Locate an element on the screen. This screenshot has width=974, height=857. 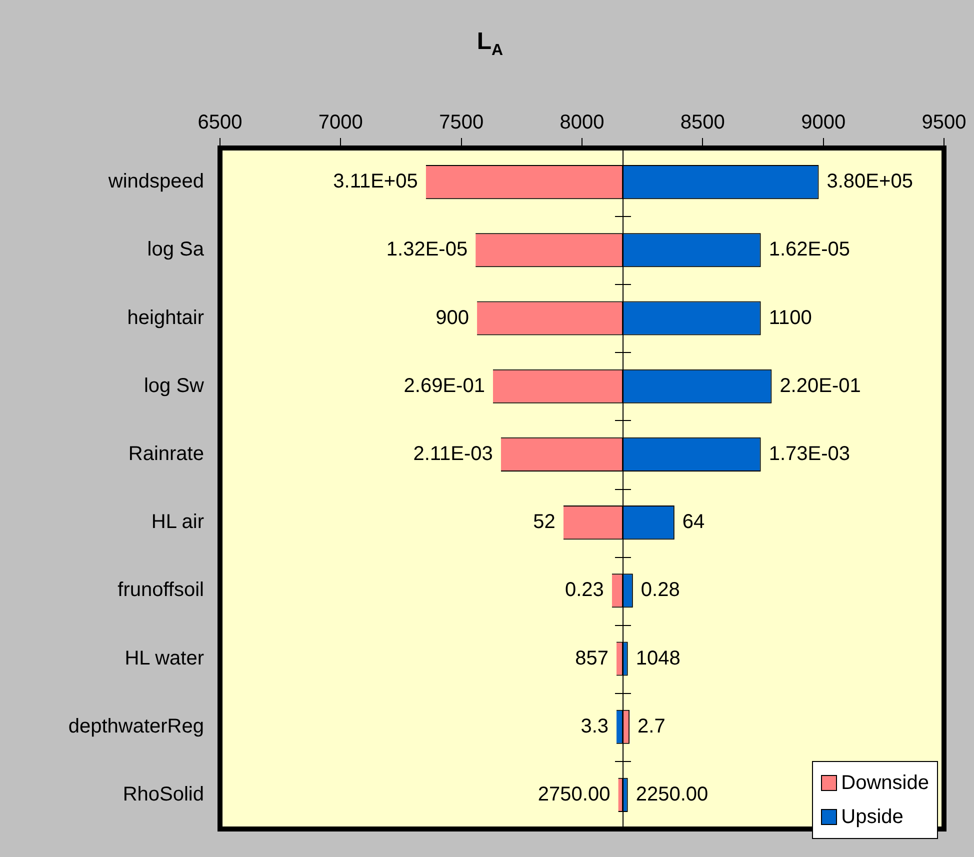
legend-label: Upside is located at coordinates (872, 817).